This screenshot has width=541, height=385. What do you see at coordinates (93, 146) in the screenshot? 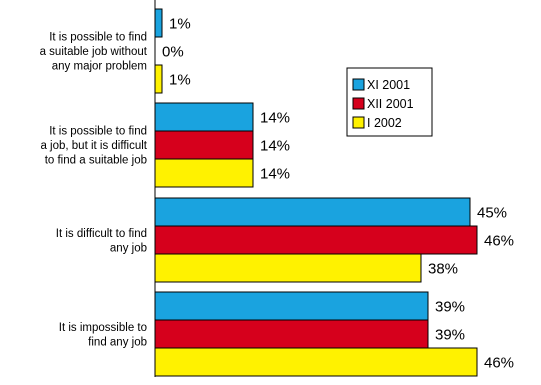
I see `category-label-line: a job, but it is difficult` at bounding box center [93, 146].